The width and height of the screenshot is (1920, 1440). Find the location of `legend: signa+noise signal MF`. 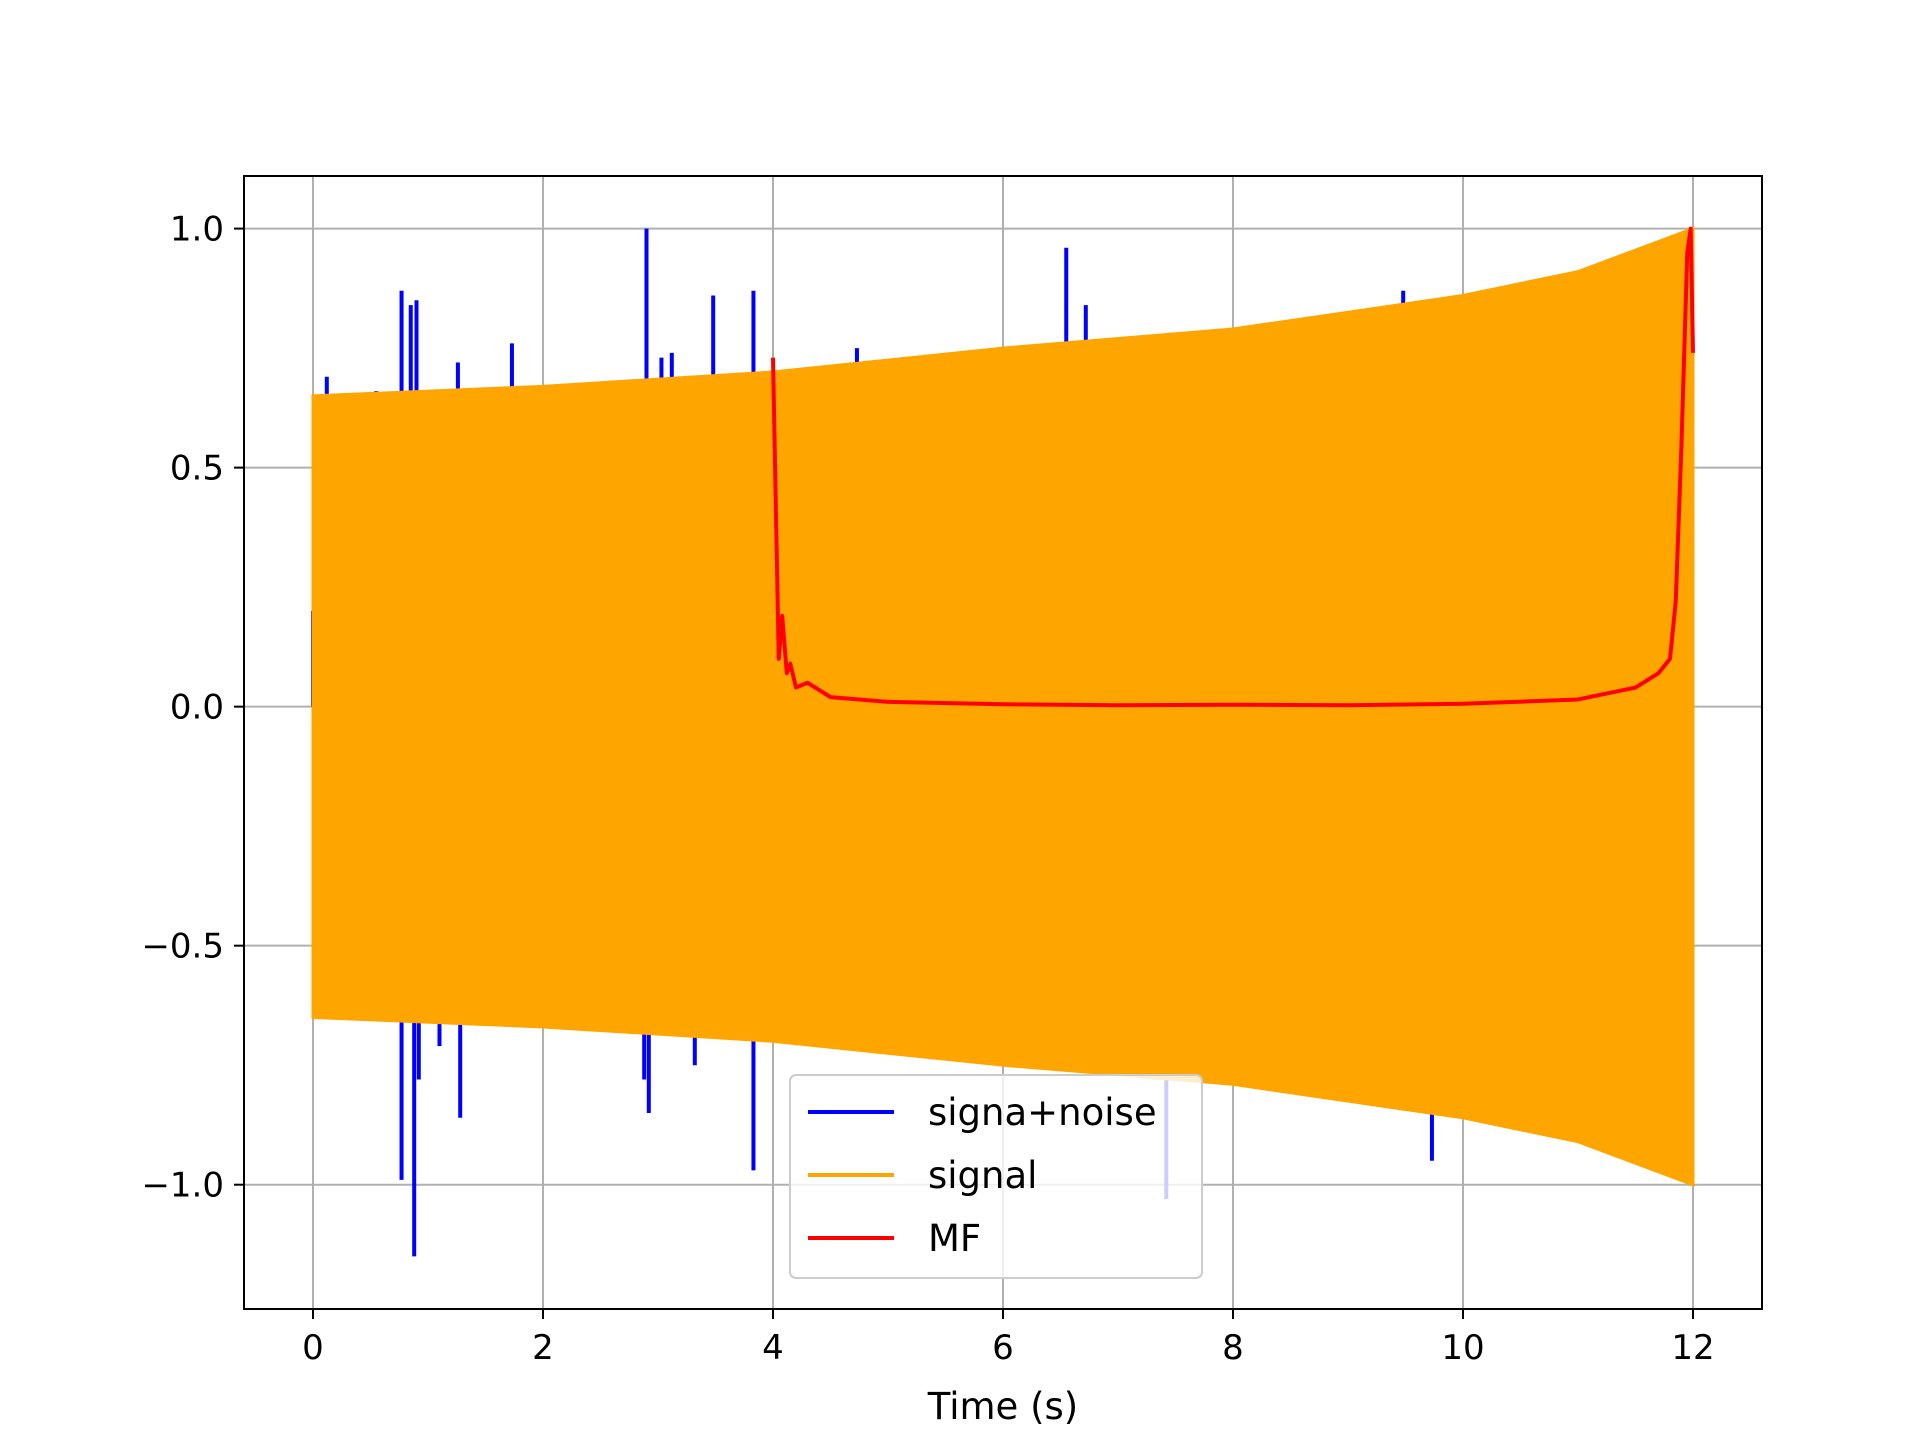

legend: signa+noise signal MF is located at coordinates (996, 1176).